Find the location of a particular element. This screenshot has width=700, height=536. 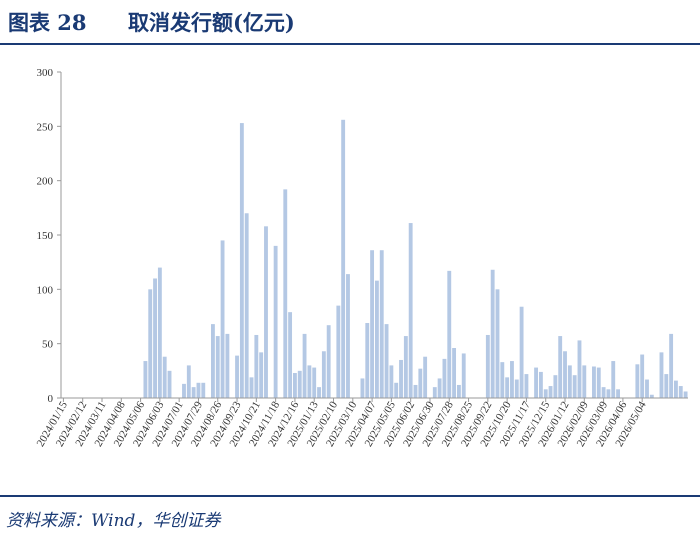

figure-label: 图表 28 is located at coordinates (47, 22).